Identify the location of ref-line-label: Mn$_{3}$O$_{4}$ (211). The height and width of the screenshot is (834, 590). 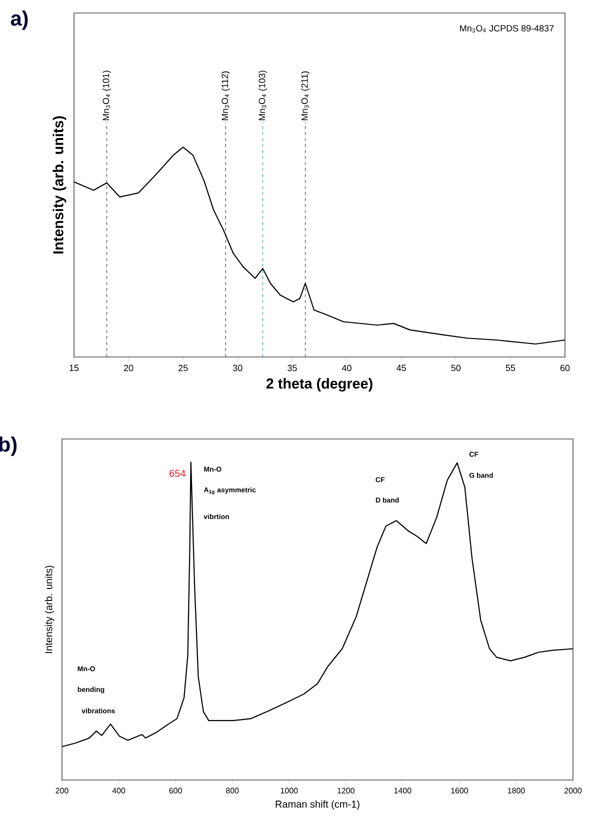
(305, 95).